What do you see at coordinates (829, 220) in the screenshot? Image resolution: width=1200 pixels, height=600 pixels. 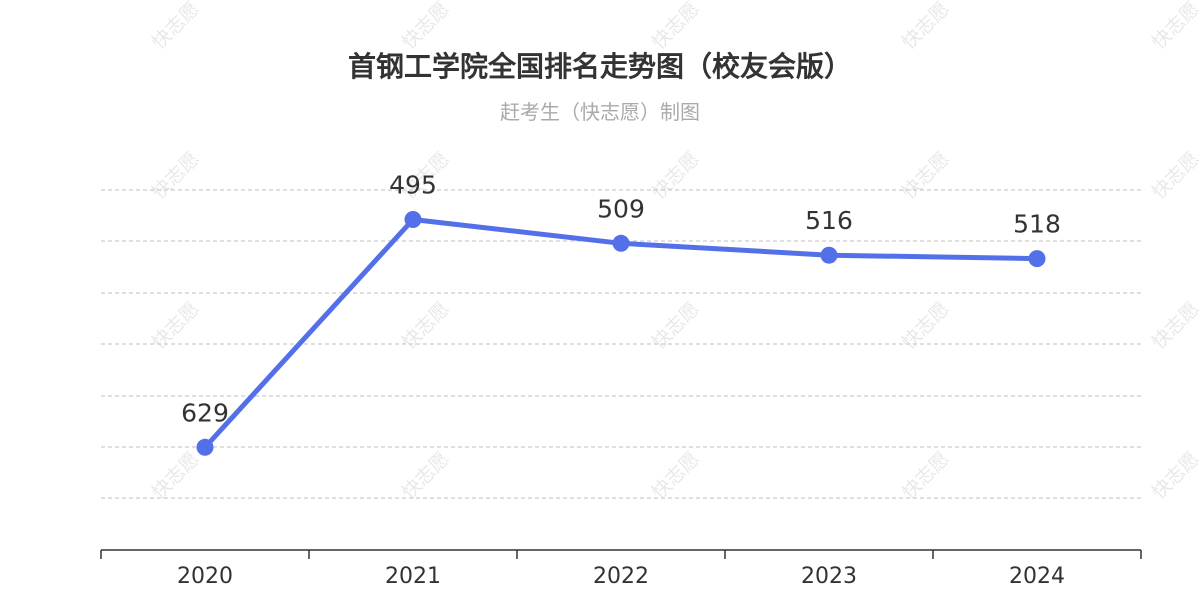 I see `data-label: 516` at bounding box center [829, 220].